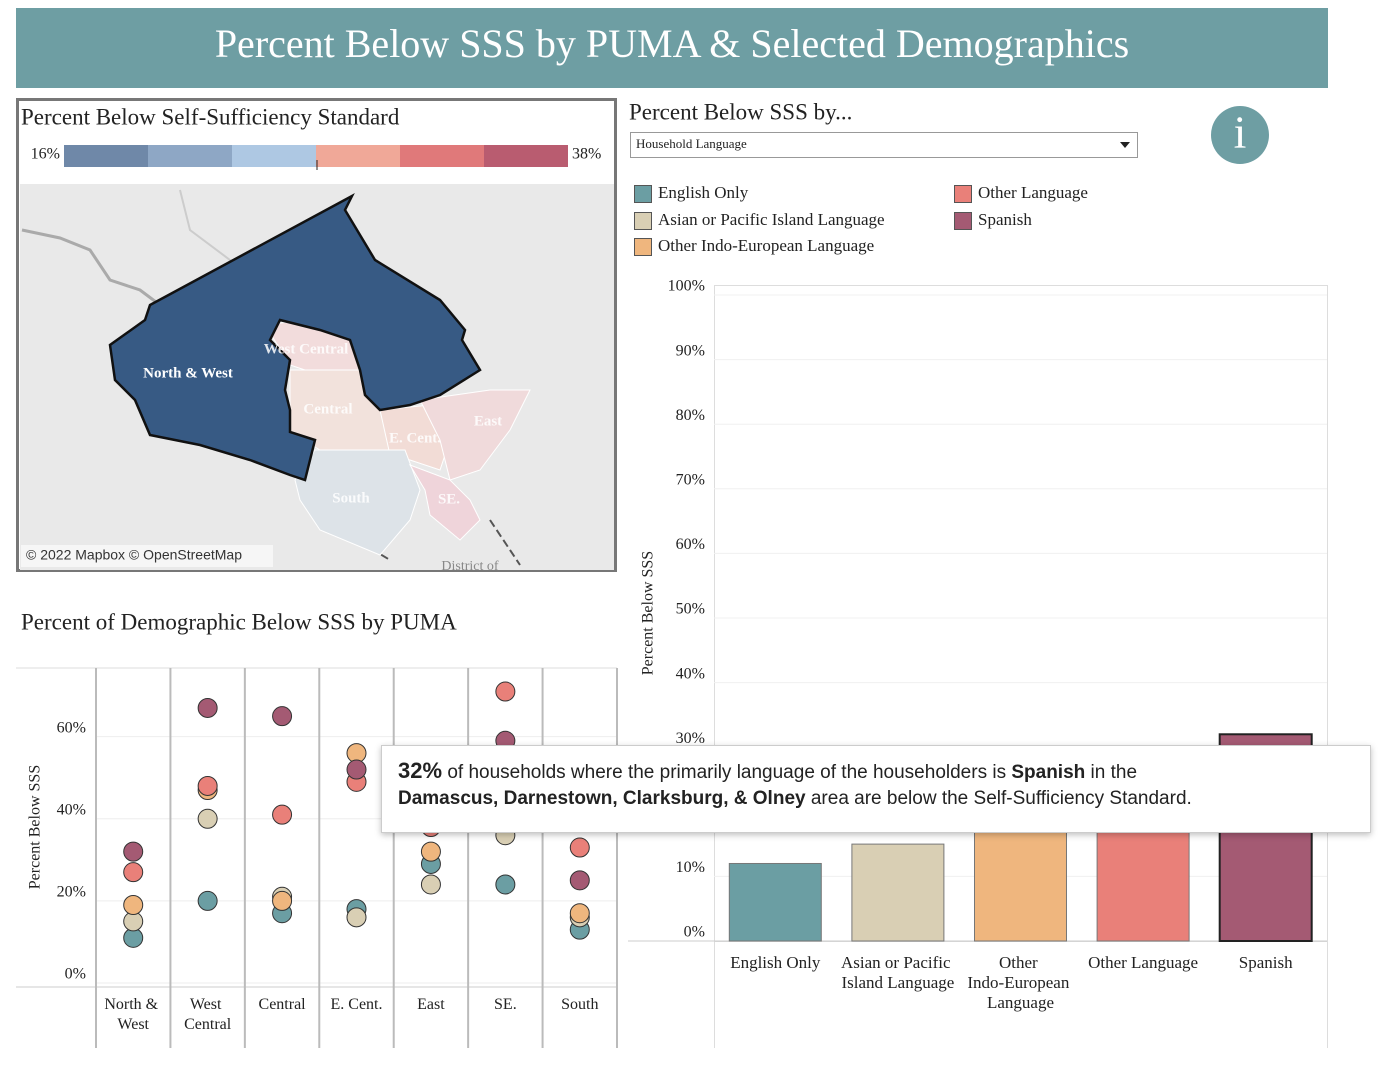 This screenshot has height=1068, width=1394. What do you see at coordinates (71, 892) in the screenshot?
I see `y-tick-label: 20%` at bounding box center [71, 892].